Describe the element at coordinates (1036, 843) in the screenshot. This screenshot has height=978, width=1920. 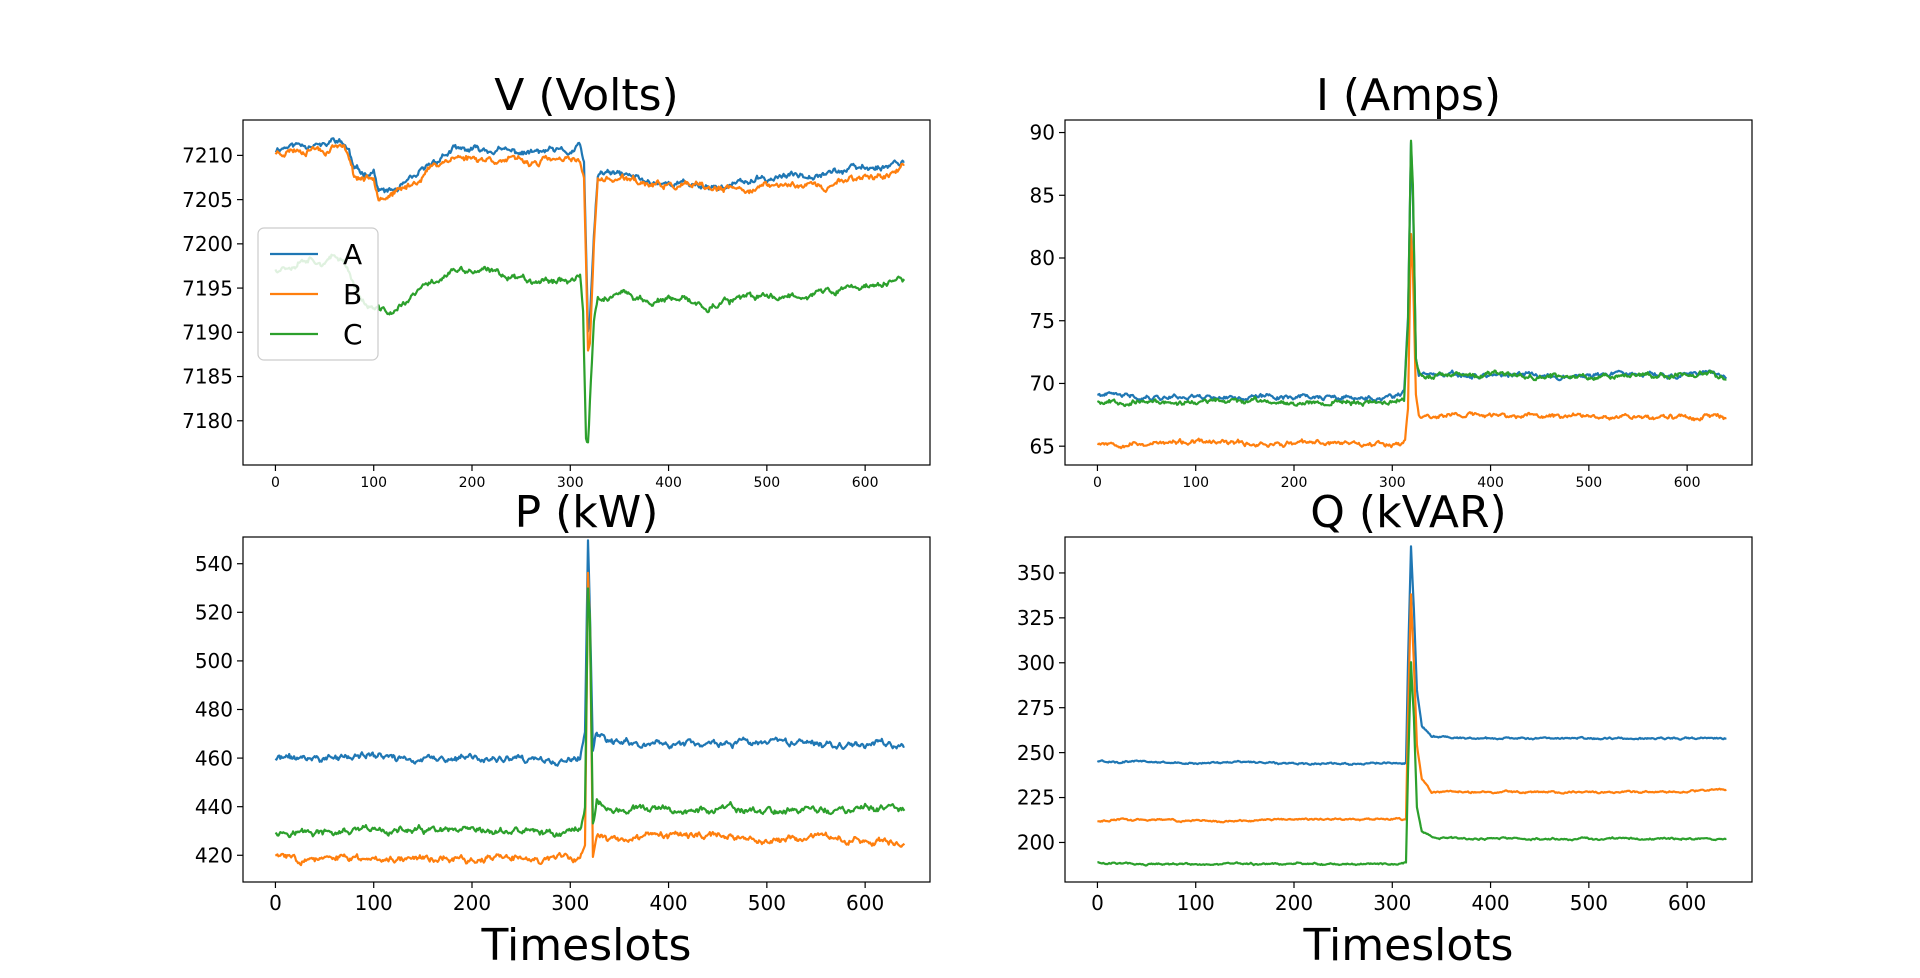
I see `y-tick-label: 200` at that location.